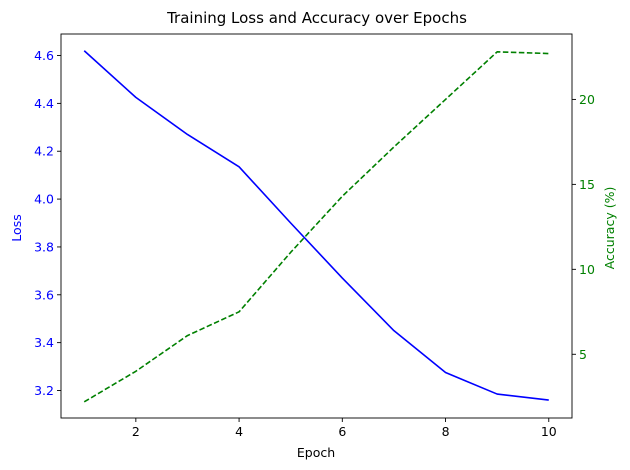  What do you see at coordinates (44, 246) in the screenshot?
I see `y-left-tick-label: 3.8` at bounding box center [44, 246].